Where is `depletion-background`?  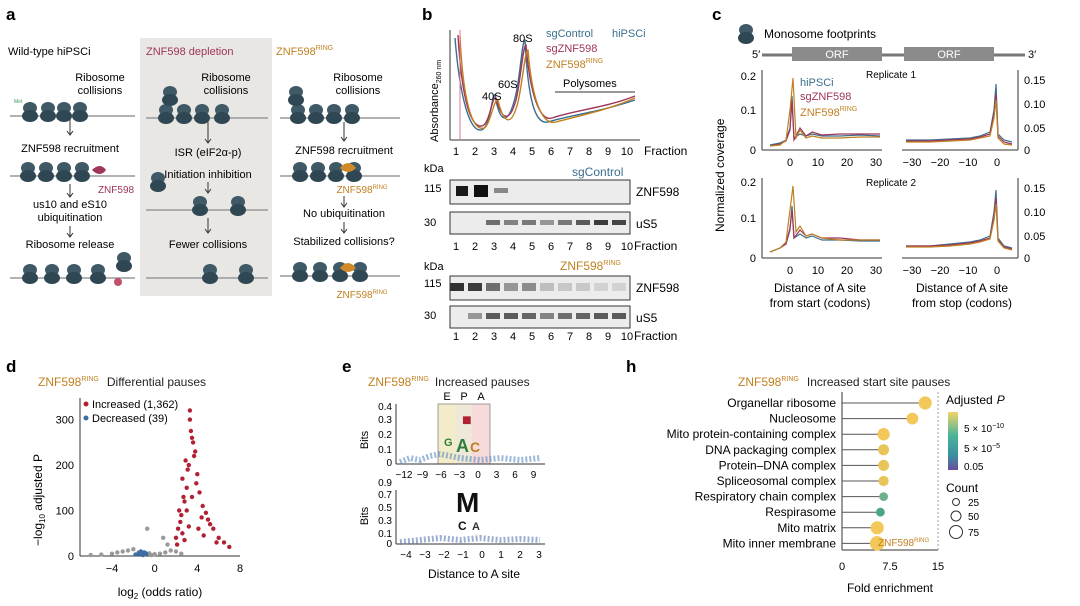 depletion-background is located at coordinates (206, 167).